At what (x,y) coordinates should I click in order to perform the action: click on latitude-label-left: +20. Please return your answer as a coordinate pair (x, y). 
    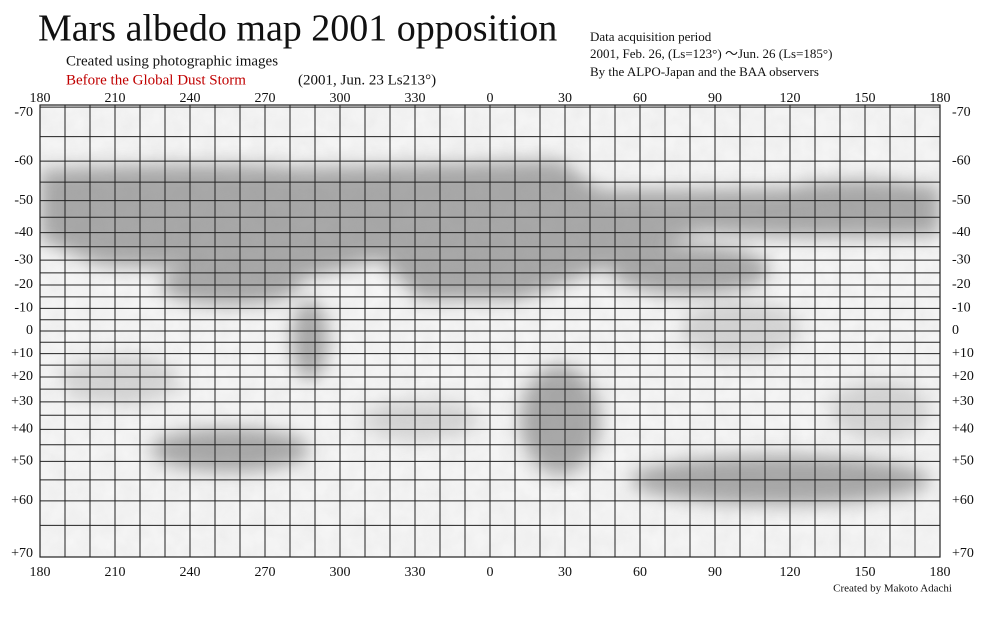
    Looking at the image, I should click on (22, 376).